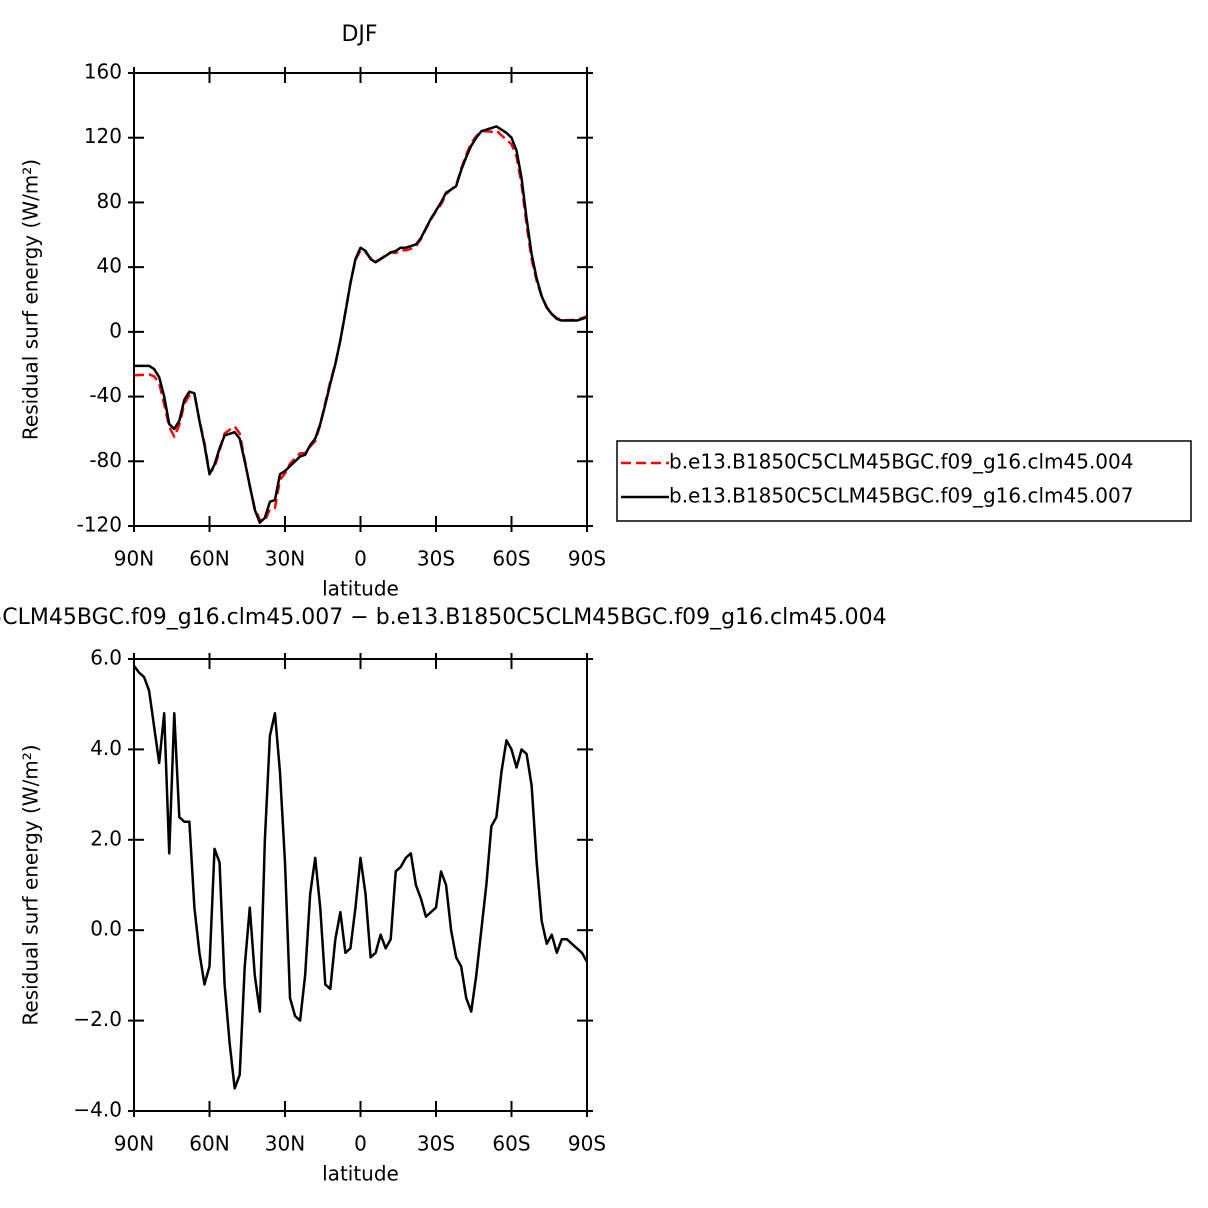  I want to click on y-tick-label: 0.0, so click(106, 929).